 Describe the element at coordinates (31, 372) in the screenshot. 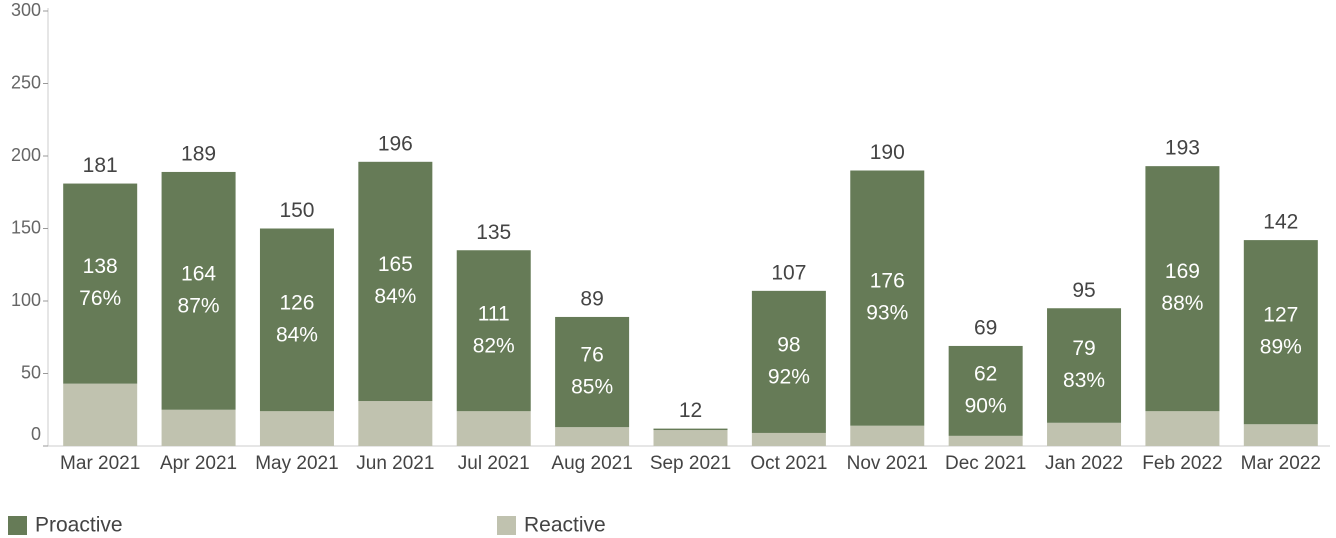

I see `y-tick-label: 50` at that location.